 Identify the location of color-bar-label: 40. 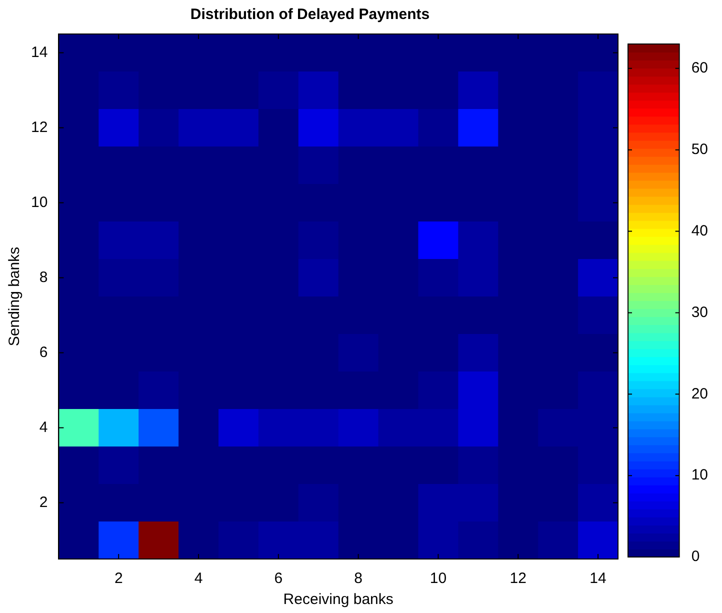
(699, 231).